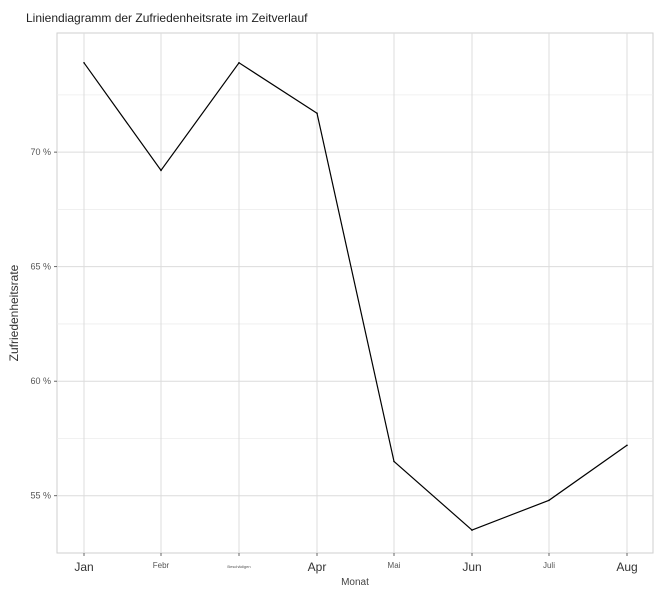  Describe the element at coordinates (161, 565) in the screenshot. I see `x-tick-label: Febr` at that location.